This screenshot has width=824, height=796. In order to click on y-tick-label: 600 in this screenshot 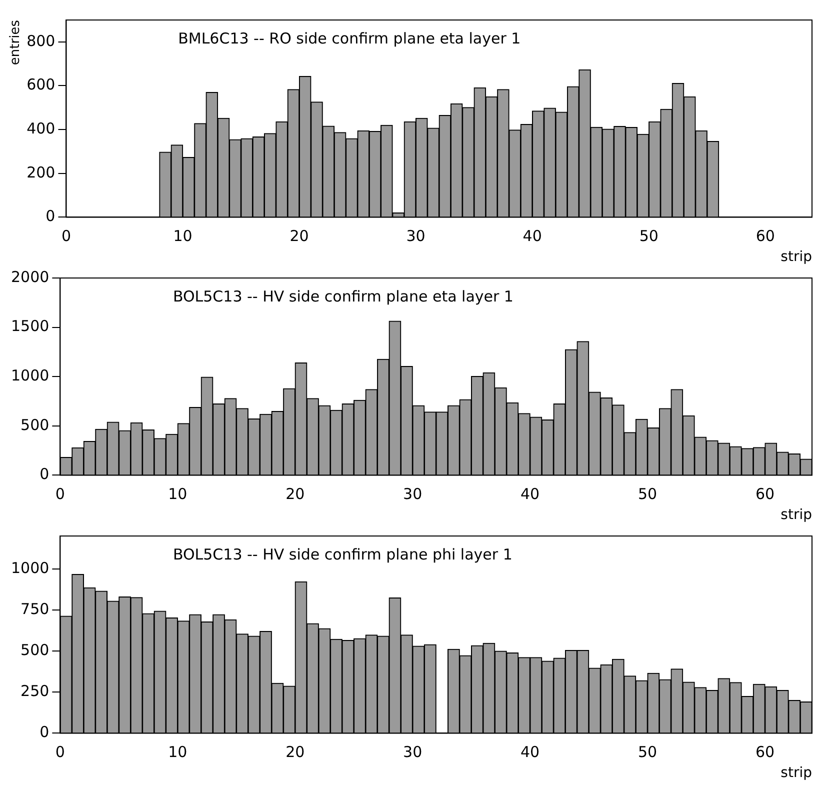, I will do `click(41, 85)`.